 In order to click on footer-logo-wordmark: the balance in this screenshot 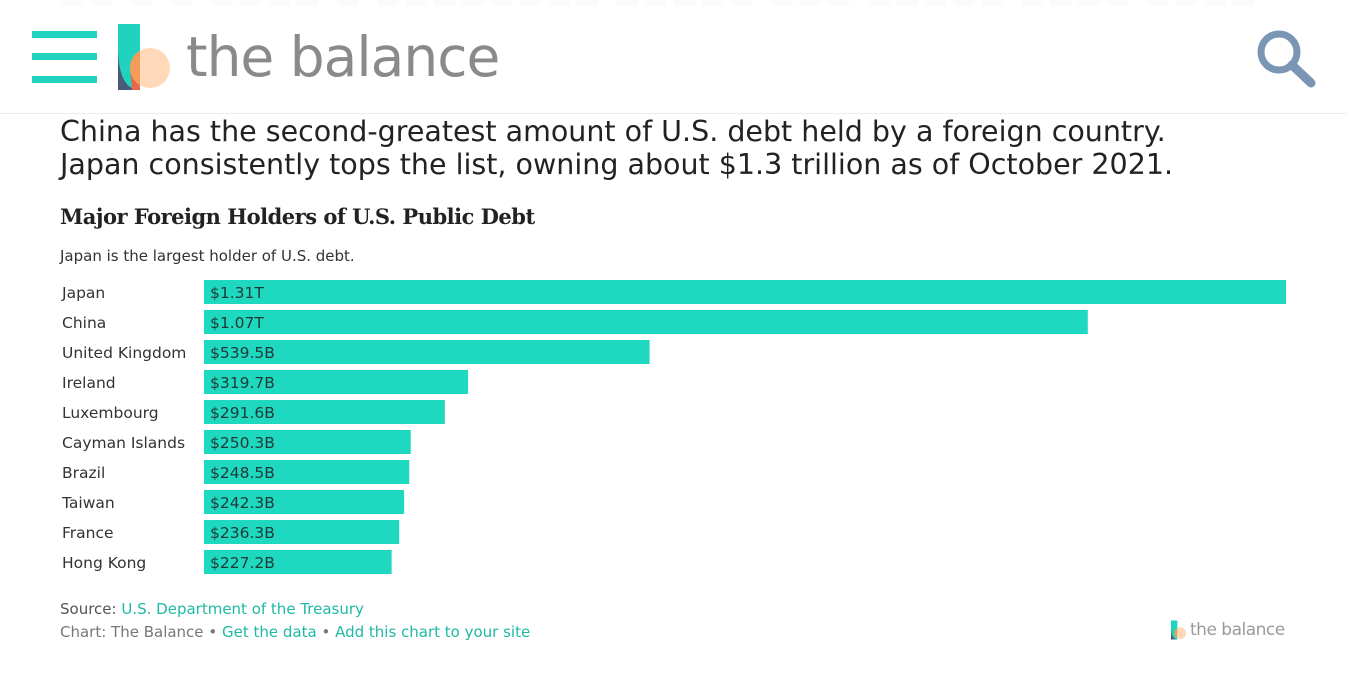, I will do `click(1237, 630)`.